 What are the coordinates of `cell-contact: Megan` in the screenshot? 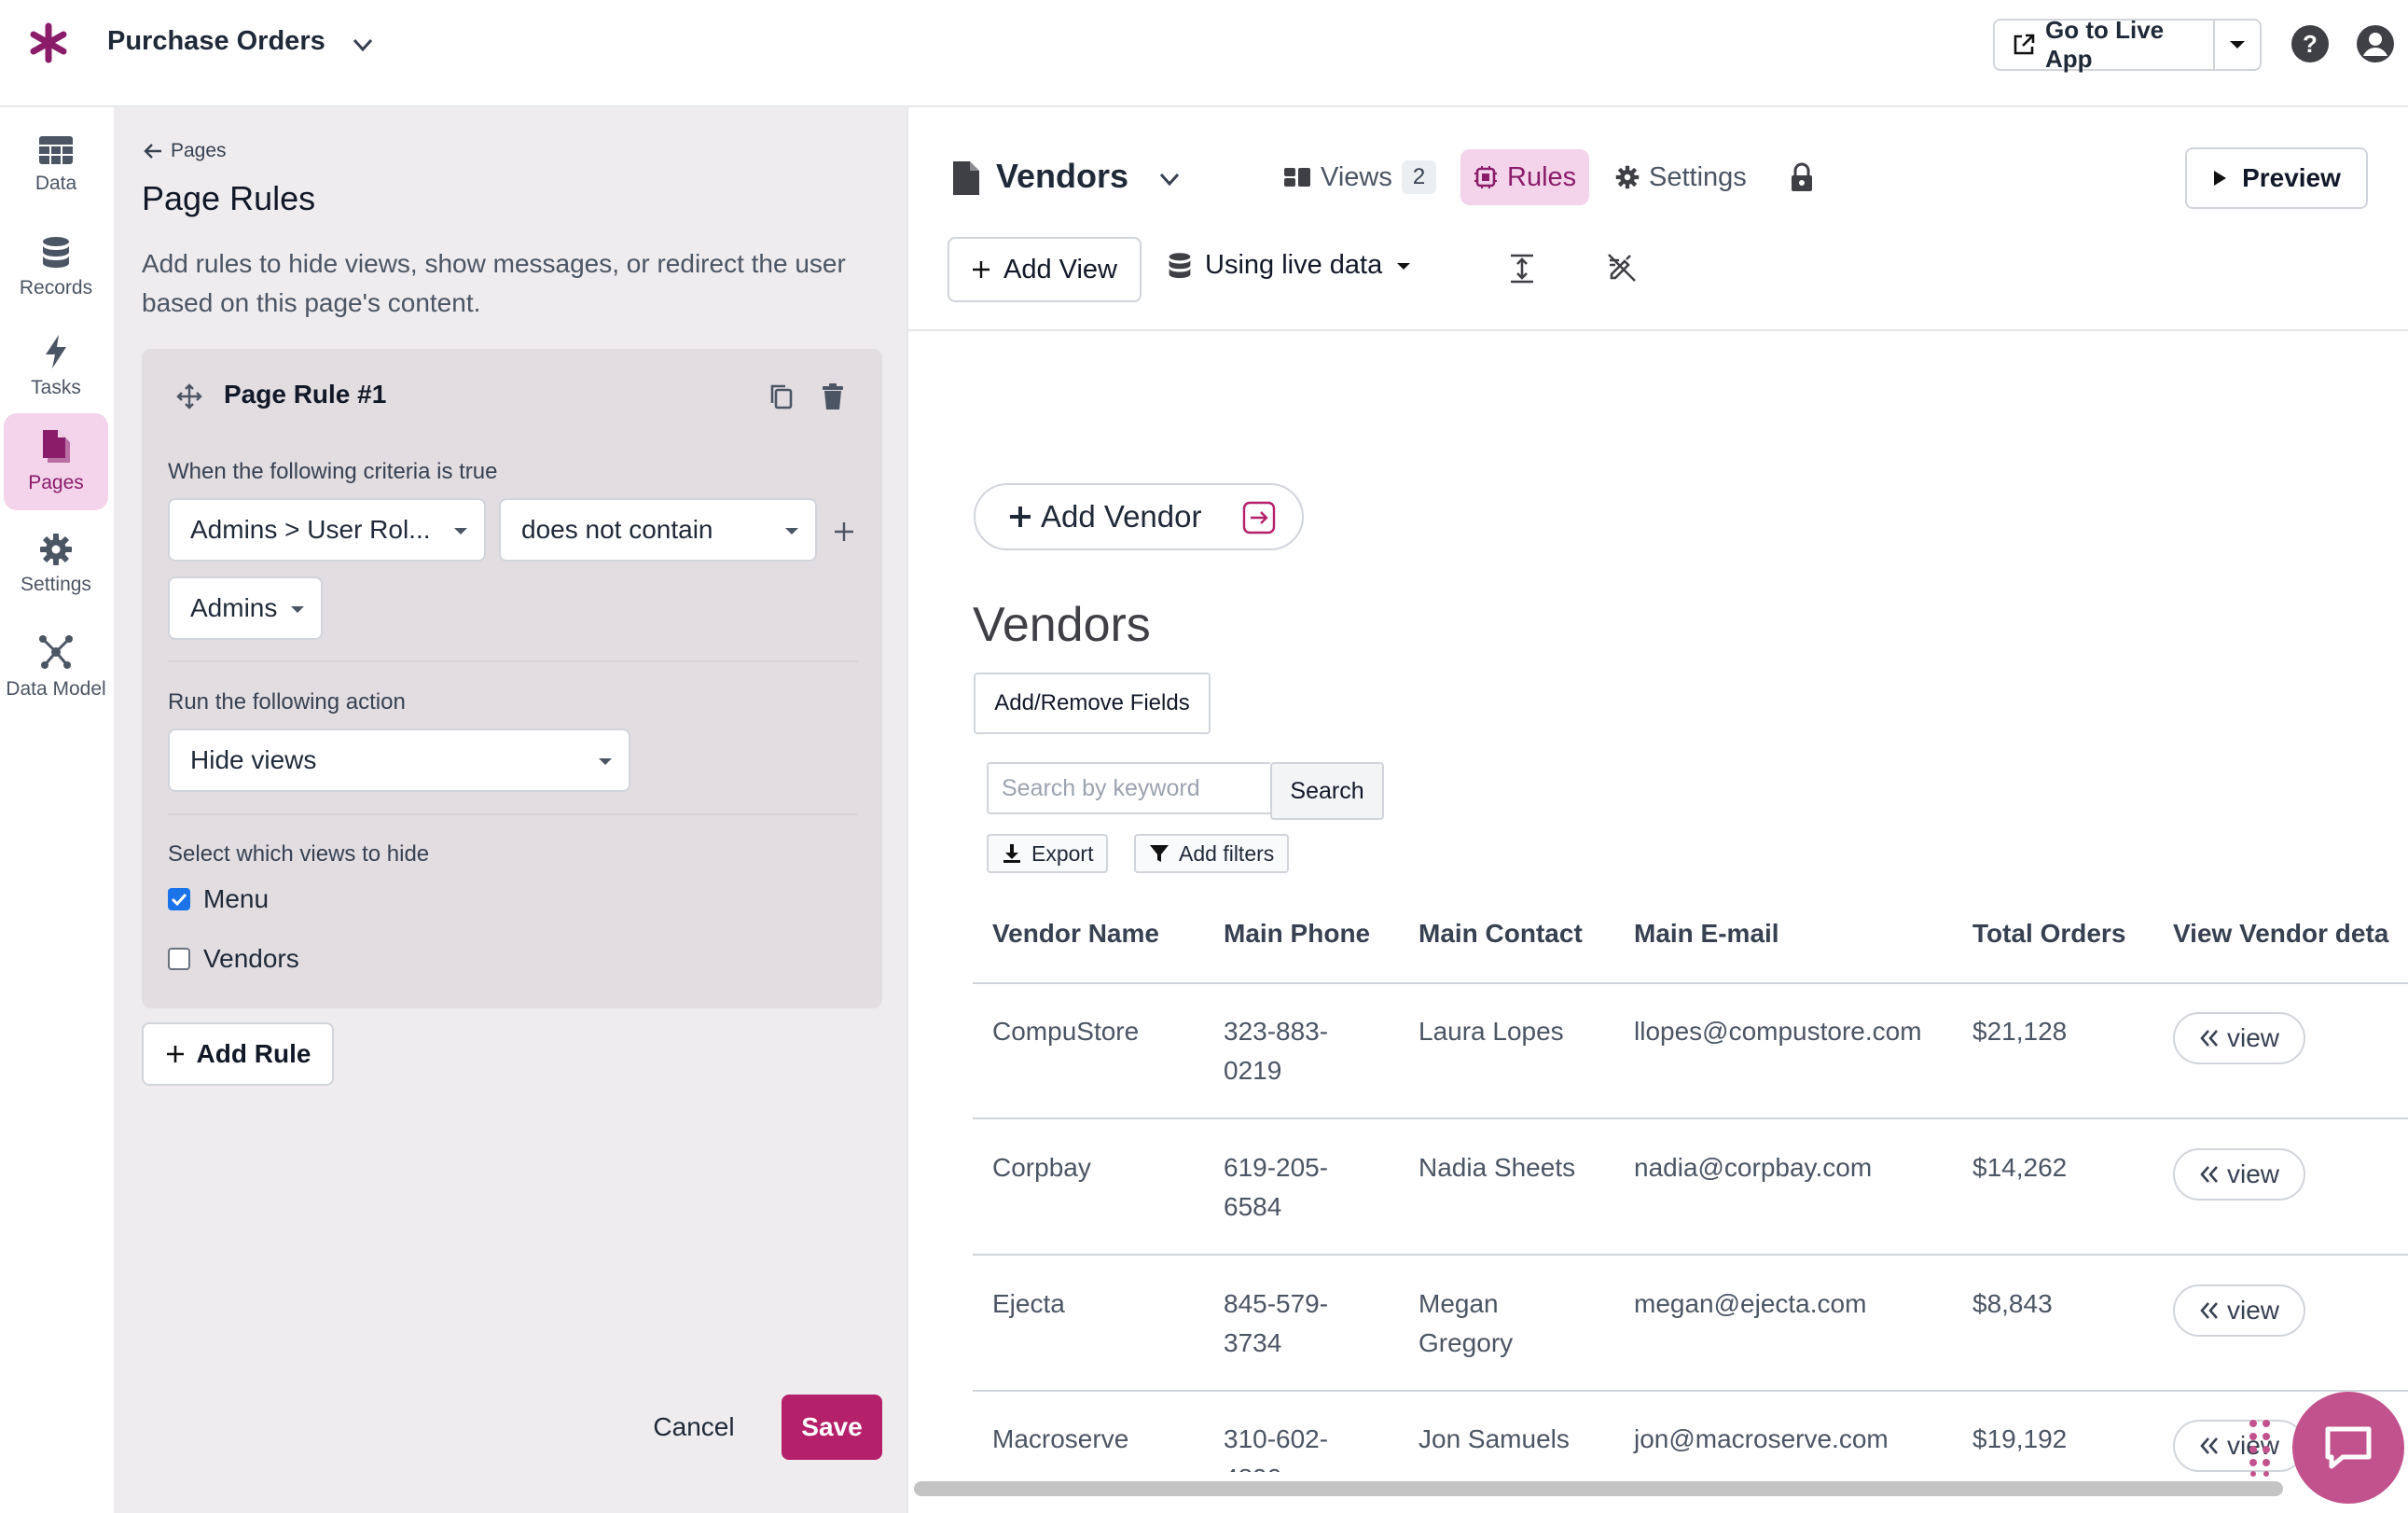 It's located at (1459, 1303).